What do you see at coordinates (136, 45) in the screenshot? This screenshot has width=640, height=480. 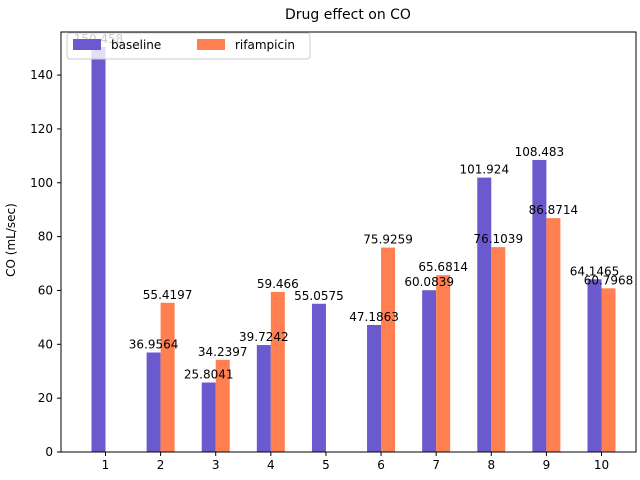 I see `legend-label-baseline: baseline` at bounding box center [136, 45].